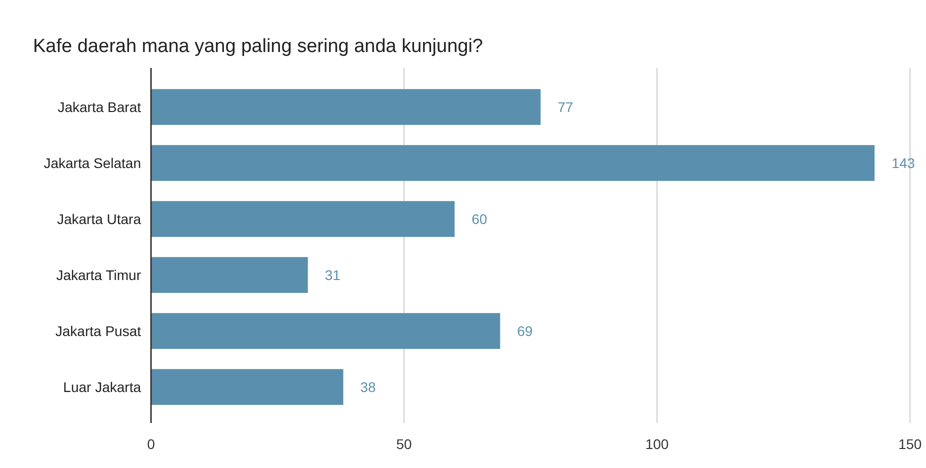 This screenshot has height=468, width=926. I want to click on data-label: 69, so click(525, 330).